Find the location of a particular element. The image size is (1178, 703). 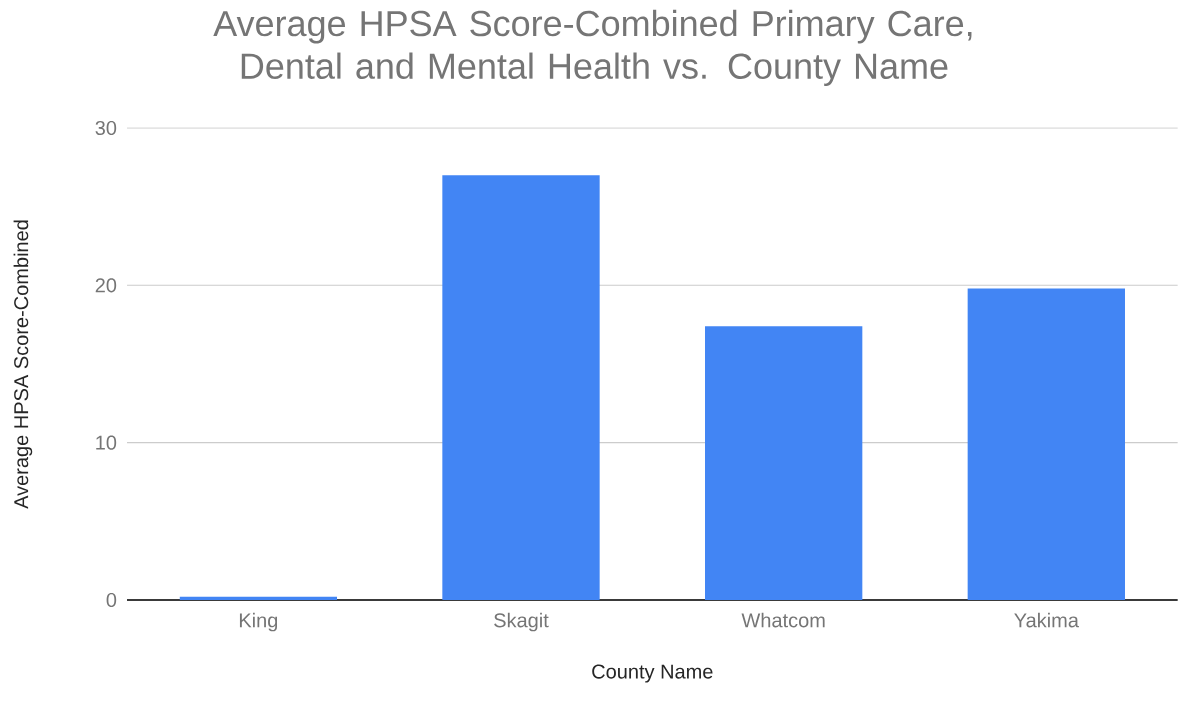

x-tick-label: King is located at coordinates (258, 622).